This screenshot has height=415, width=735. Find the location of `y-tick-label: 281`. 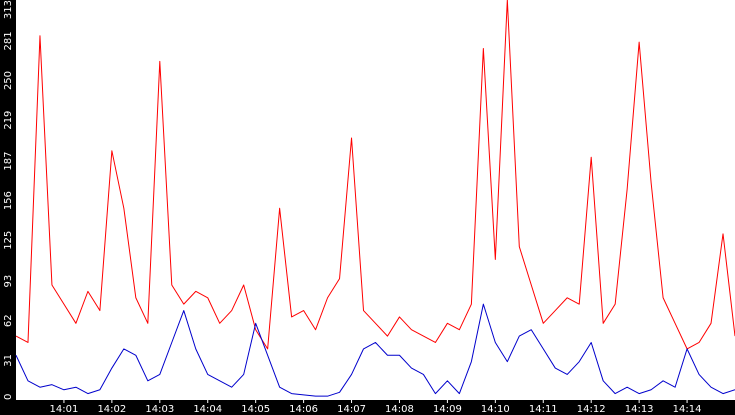

y-tick-label: 281 is located at coordinates (8, 40).